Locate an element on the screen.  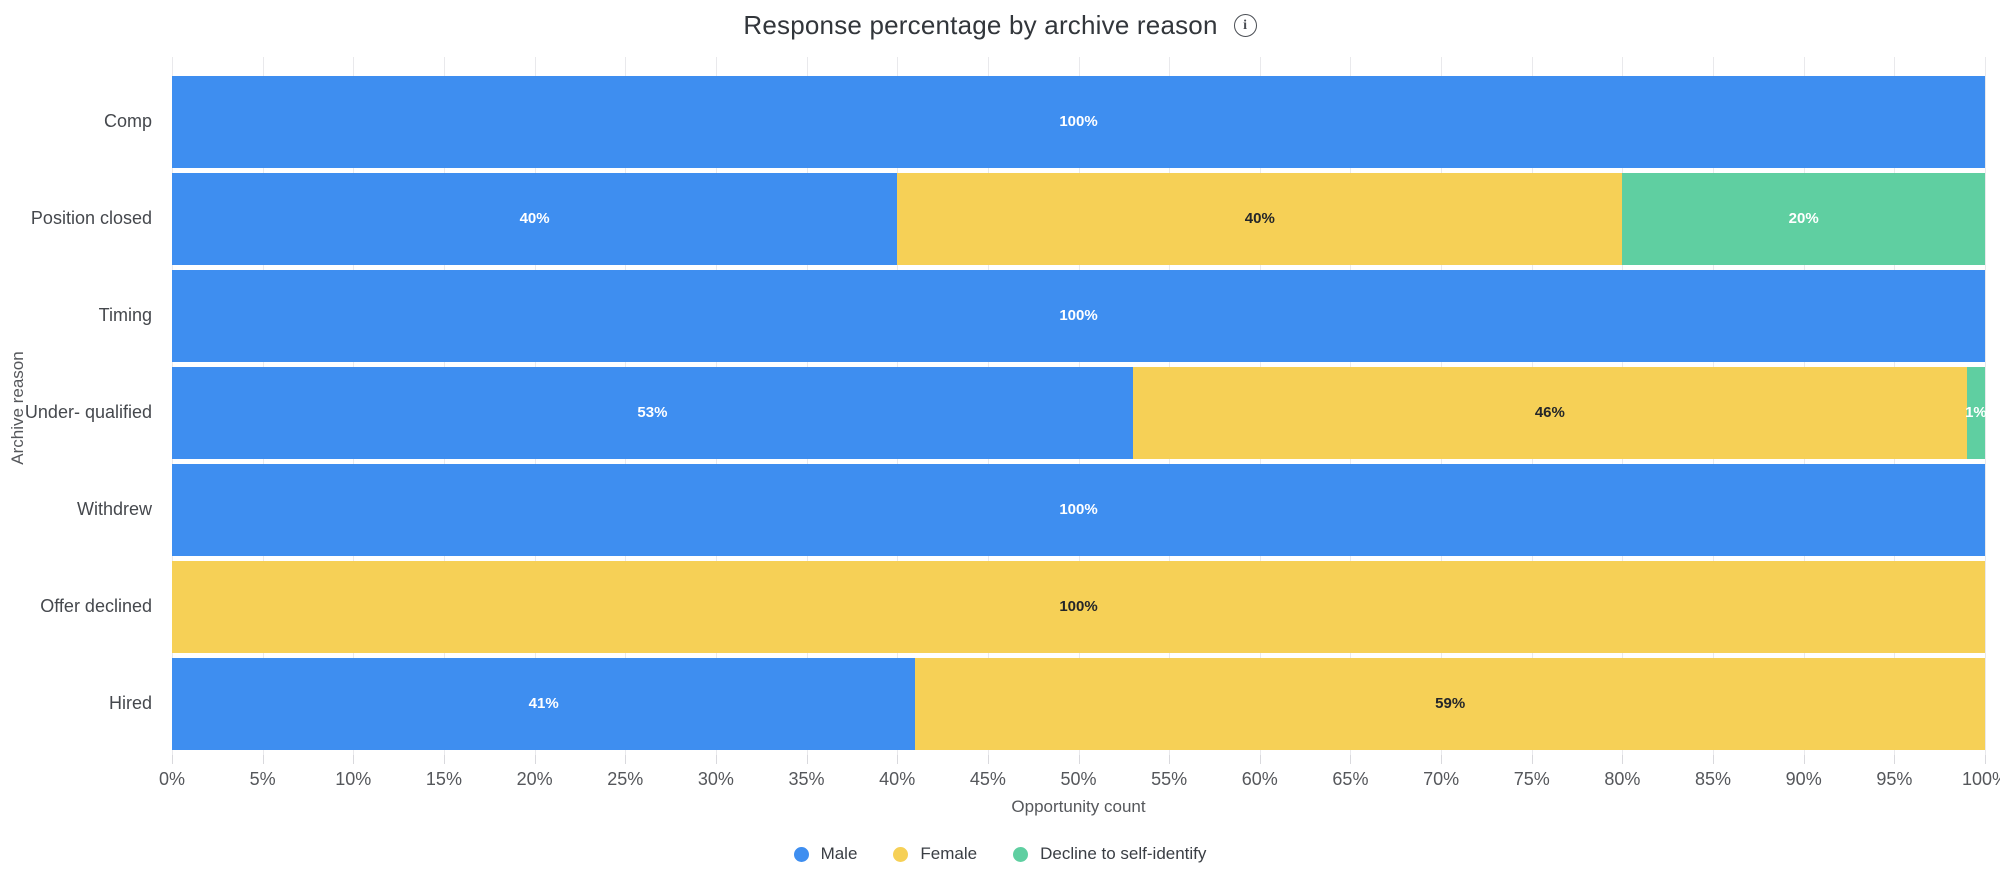
x-tick-label: 15% is located at coordinates (443, 779).